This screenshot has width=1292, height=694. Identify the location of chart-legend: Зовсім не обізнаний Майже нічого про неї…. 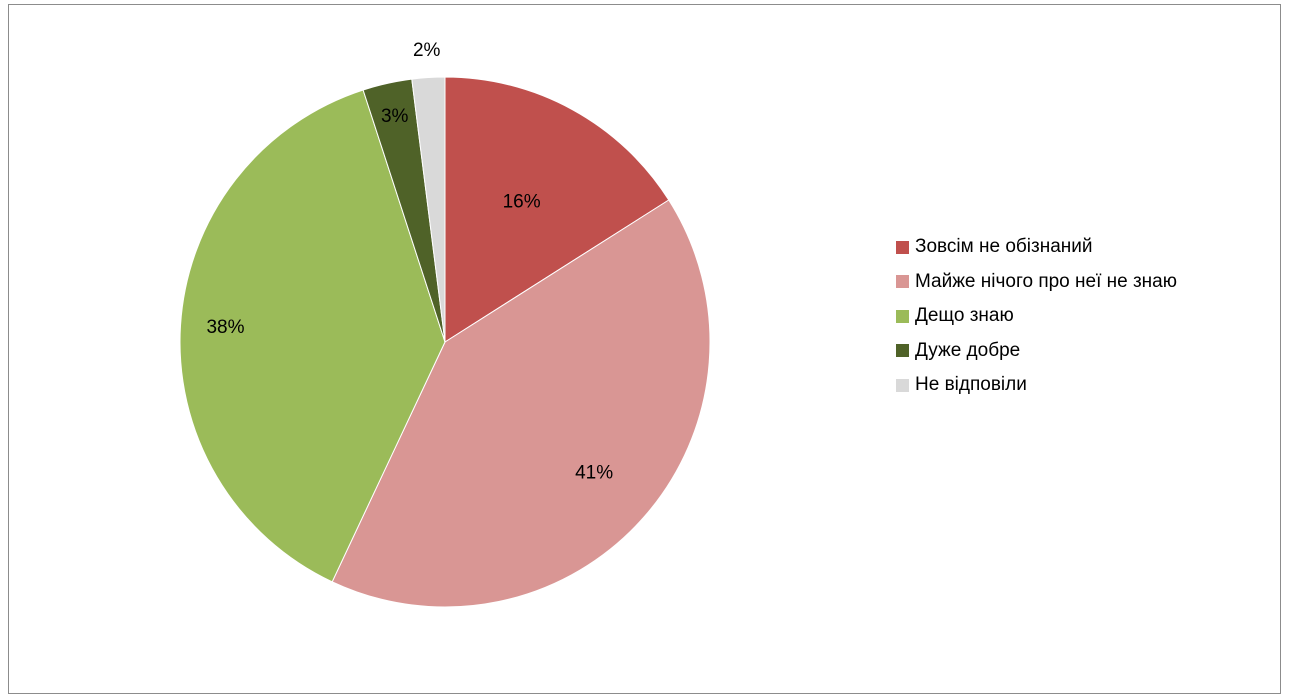
(1086, 316).